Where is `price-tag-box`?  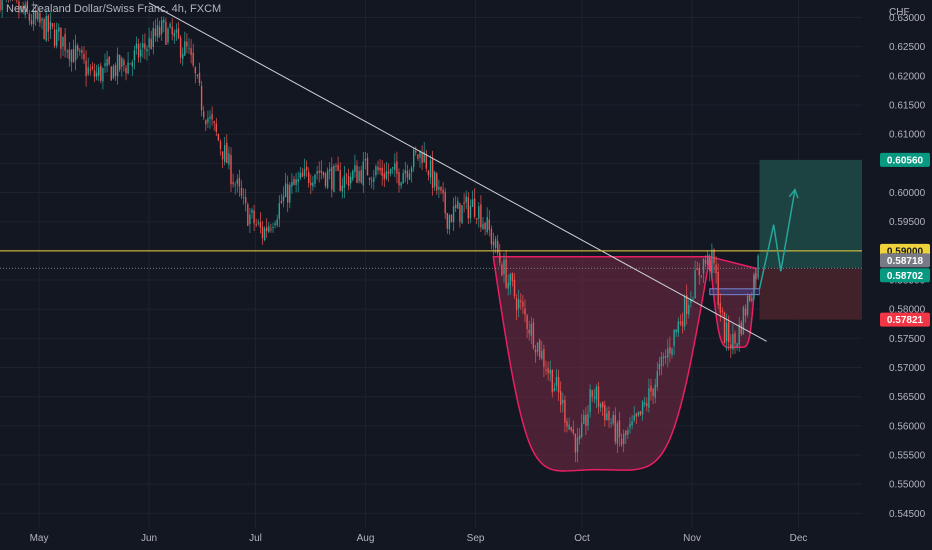
price-tag-box is located at coordinates (905, 275).